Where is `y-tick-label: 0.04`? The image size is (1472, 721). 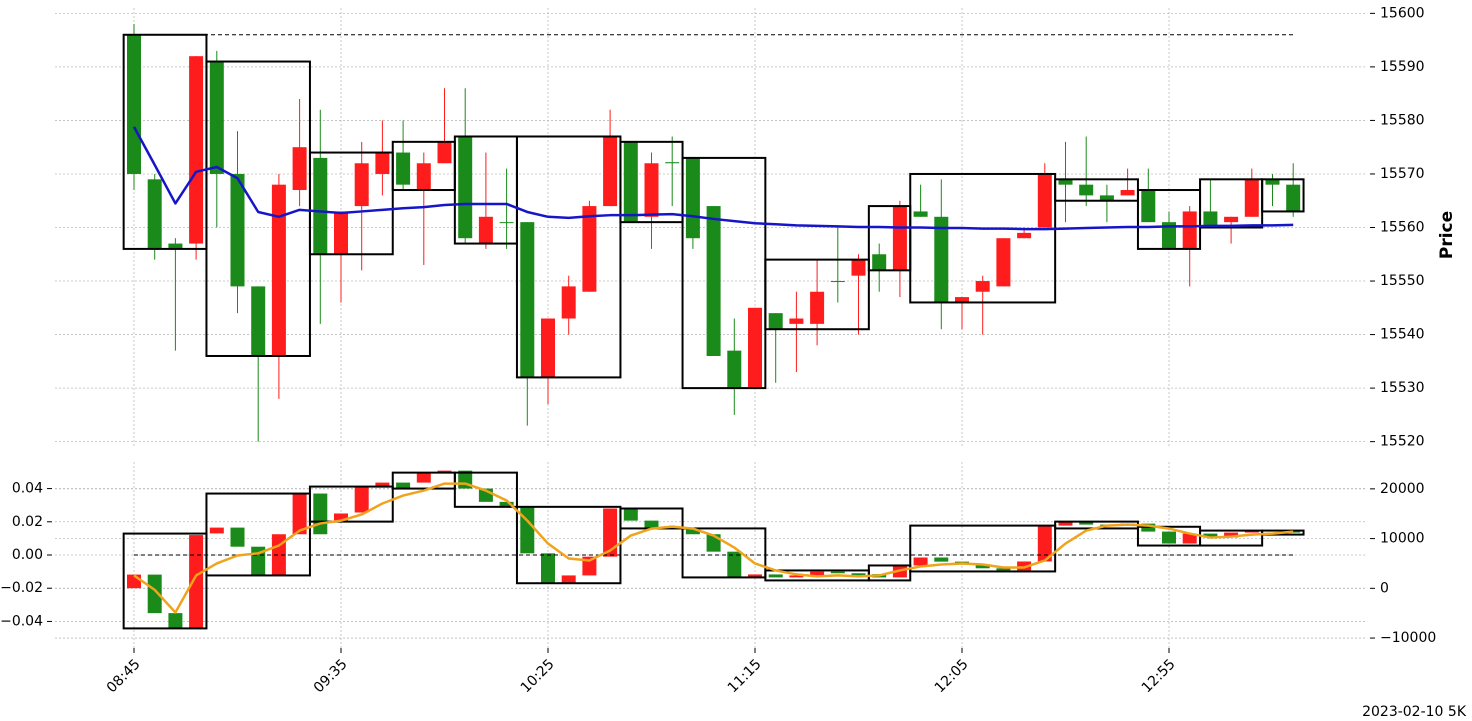
y-tick-label: 0.04 is located at coordinates (27, 489).